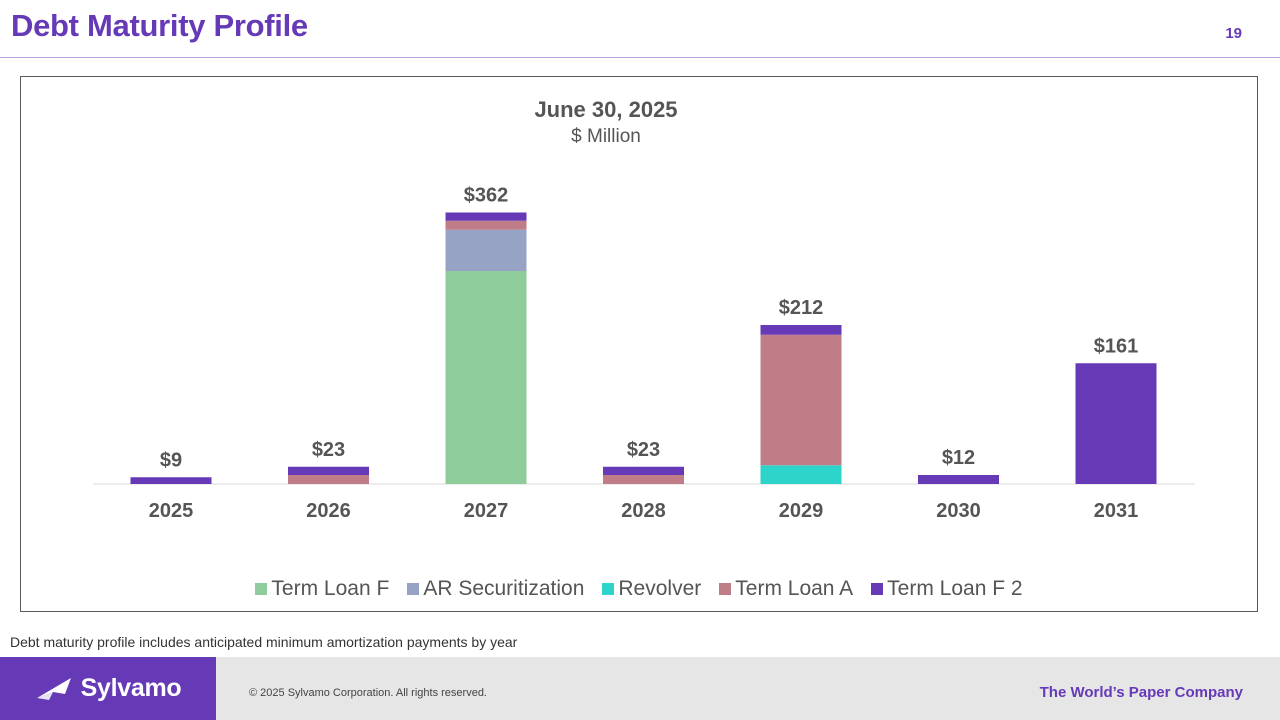 The width and height of the screenshot is (1280, 720). I want to click on page-number: 19, so click(1233, 33).